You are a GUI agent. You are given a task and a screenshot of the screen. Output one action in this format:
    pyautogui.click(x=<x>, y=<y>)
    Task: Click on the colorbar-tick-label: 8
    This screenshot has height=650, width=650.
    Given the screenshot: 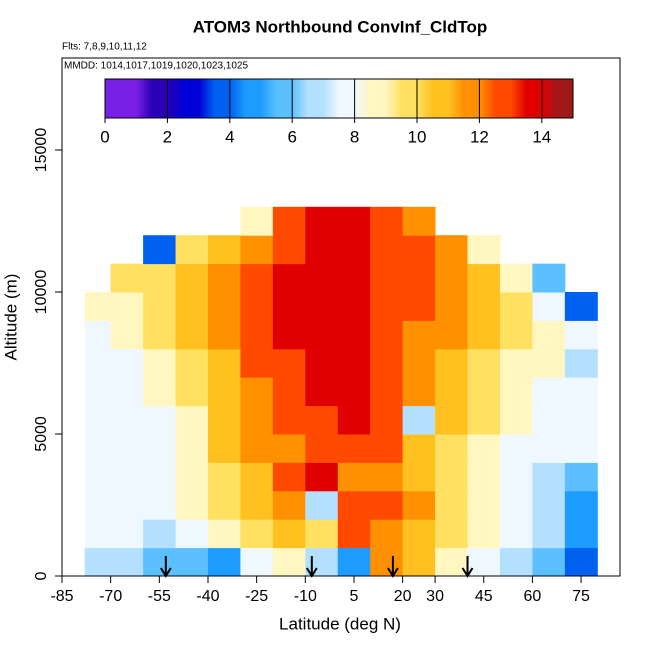 What is the action you would take?
    pyautogui.click(x=354, y=136)
    